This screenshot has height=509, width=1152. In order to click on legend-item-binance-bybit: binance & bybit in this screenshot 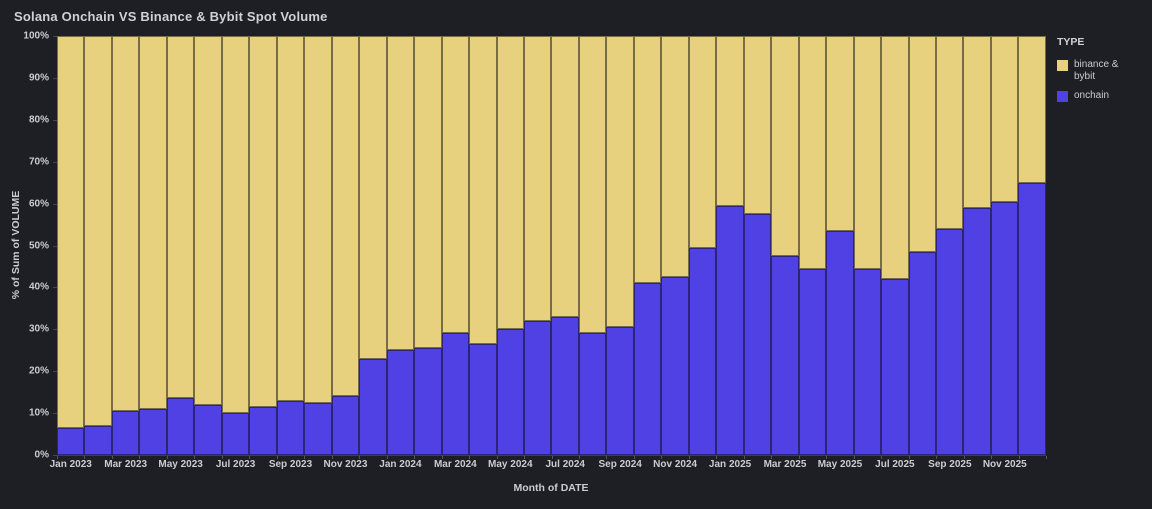, I will do `click(1103, 71)`.